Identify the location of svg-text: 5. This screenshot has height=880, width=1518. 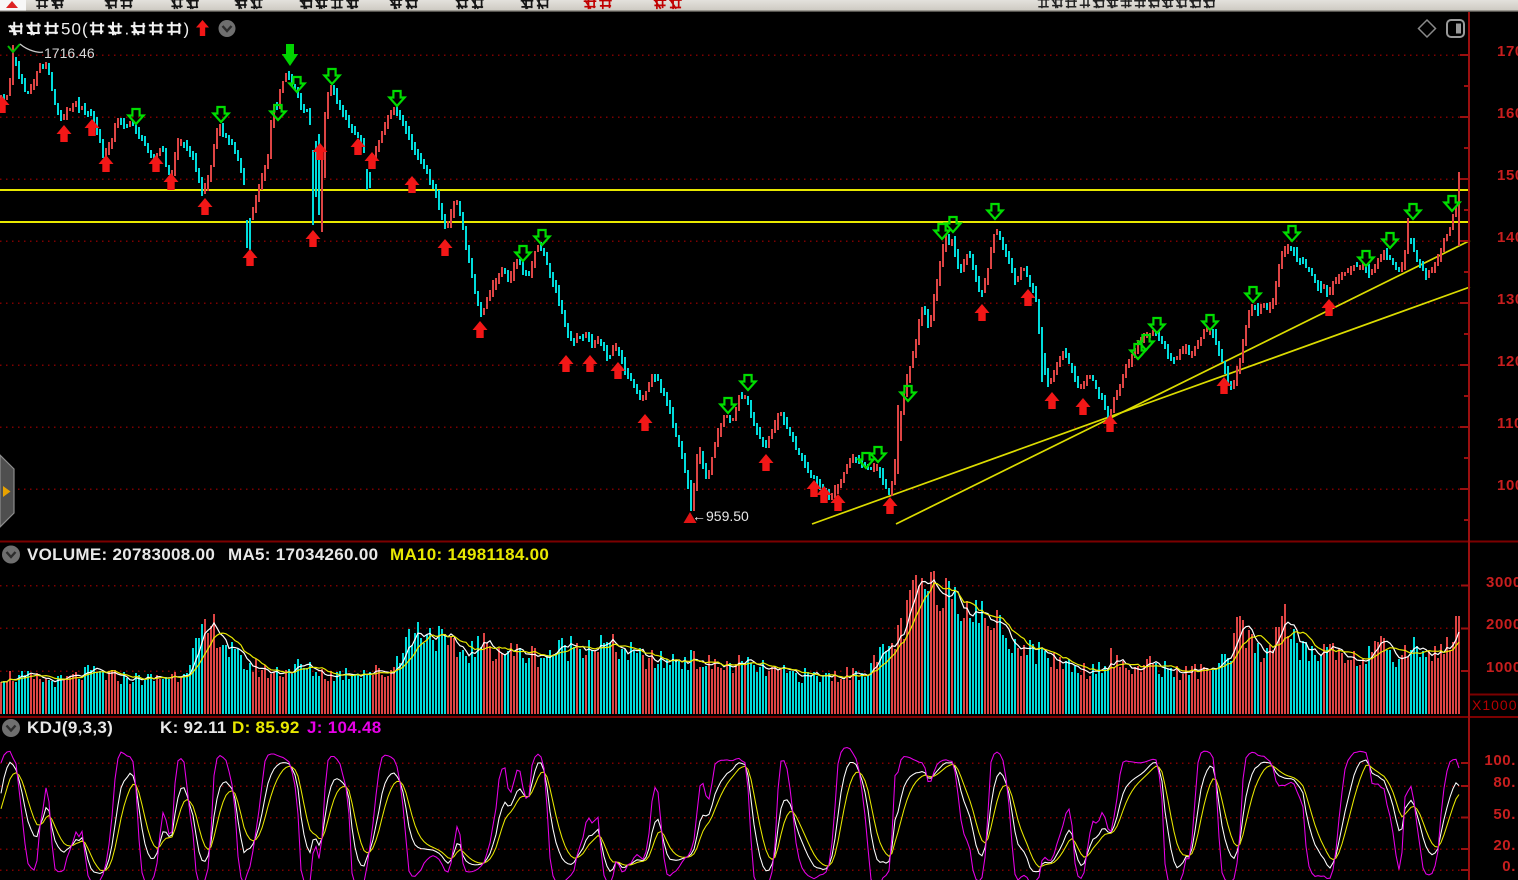
(65, 29).